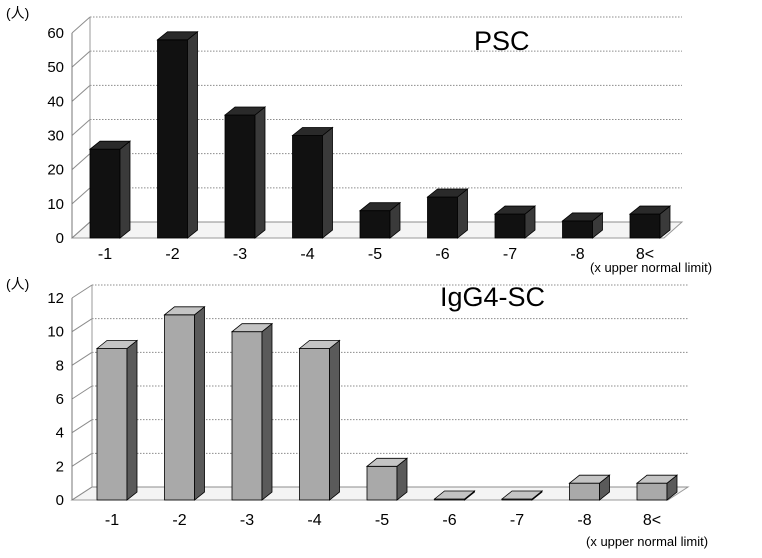 The height and width of the screenshot is (558, 762). Describe the element at coordinates (105, 254) in the screenshot. I see `psc-xtick: -1` at that location.